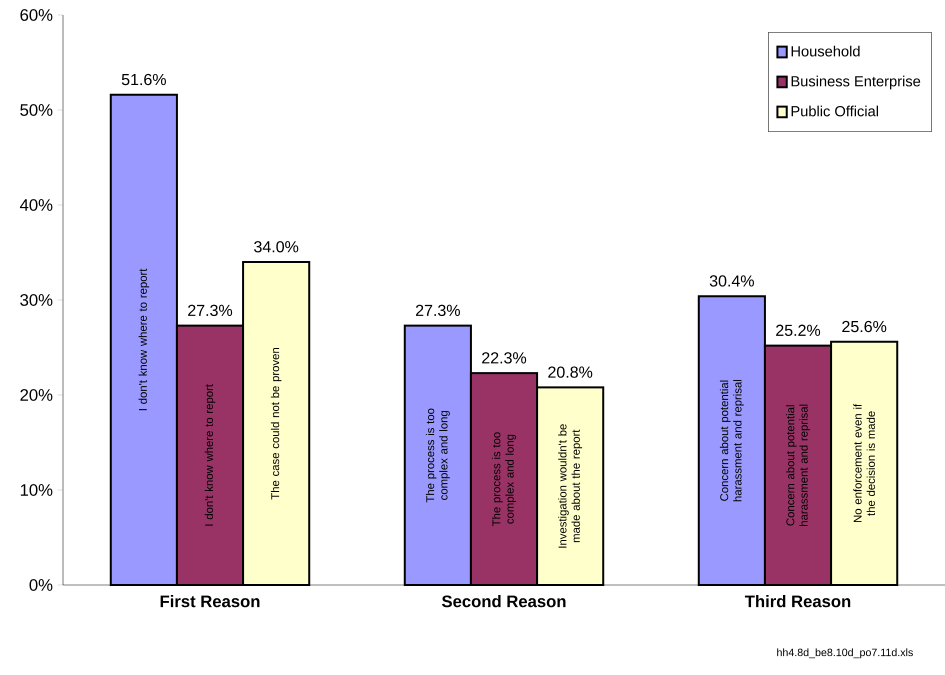  What do you see at coordinates (570, 372) in the screenshot?
I see `data-label: 20.8%` at bounding box center [570, 372].